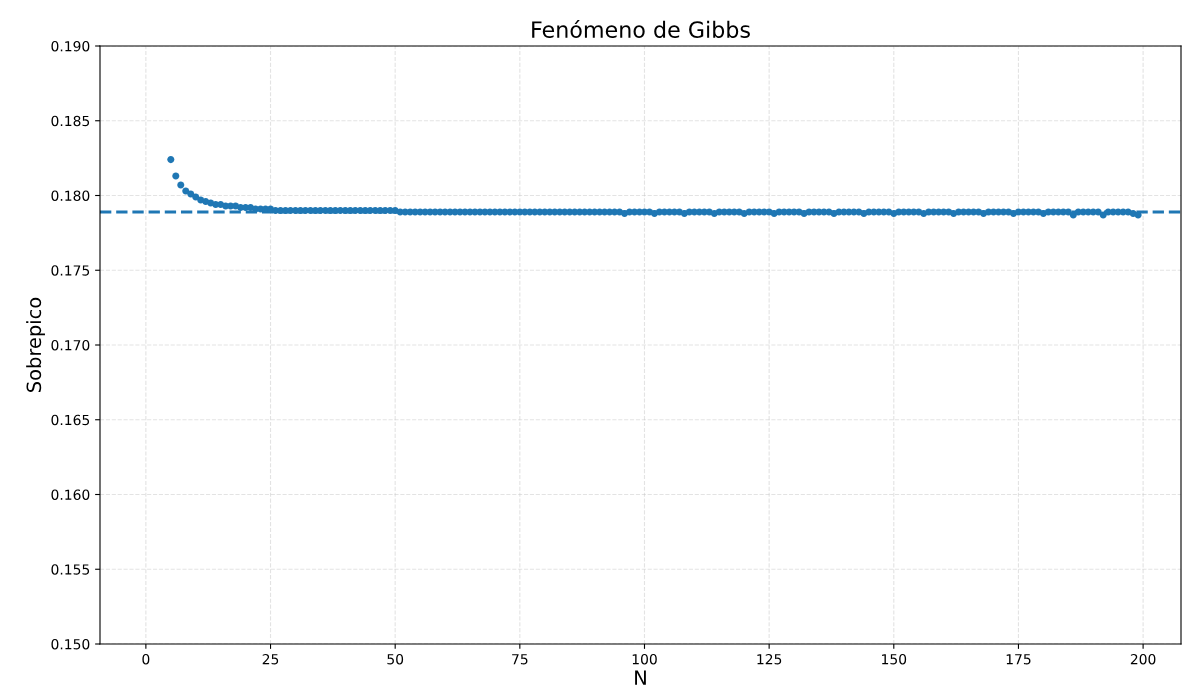  I want to click on x-tick-label: 50, so click(395, 659).